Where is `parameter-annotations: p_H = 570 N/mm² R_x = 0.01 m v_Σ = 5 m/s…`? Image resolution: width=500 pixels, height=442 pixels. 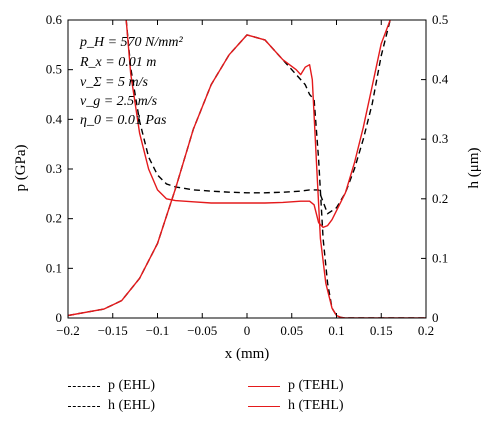 parameter-annotations: p_H = 570 N/mm² R_x = 0.01 m v_Σ = 5 m/s… is located at coordinates (131, 81).